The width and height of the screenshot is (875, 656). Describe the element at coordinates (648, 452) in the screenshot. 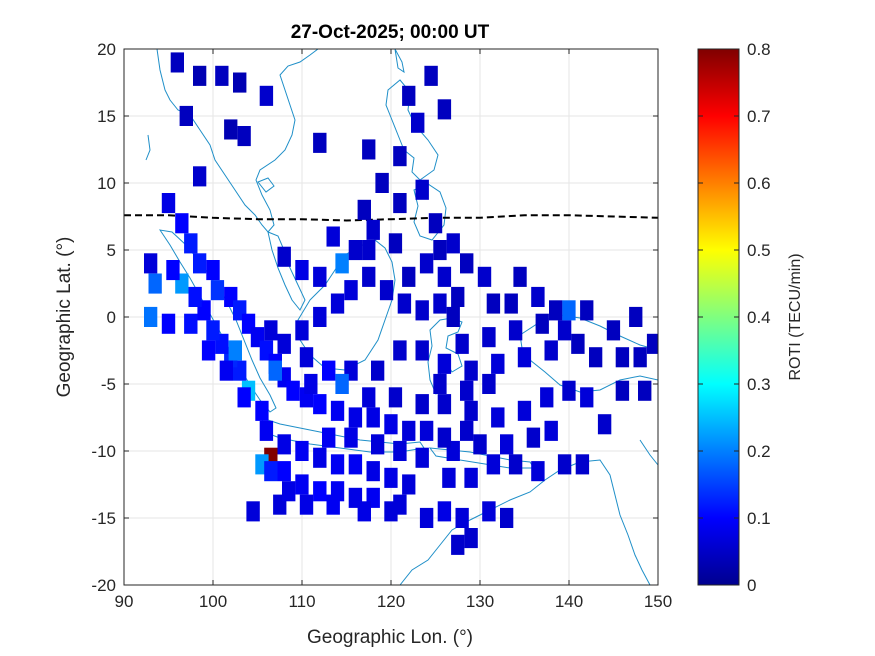

I see `coast-east-australia` at that location.